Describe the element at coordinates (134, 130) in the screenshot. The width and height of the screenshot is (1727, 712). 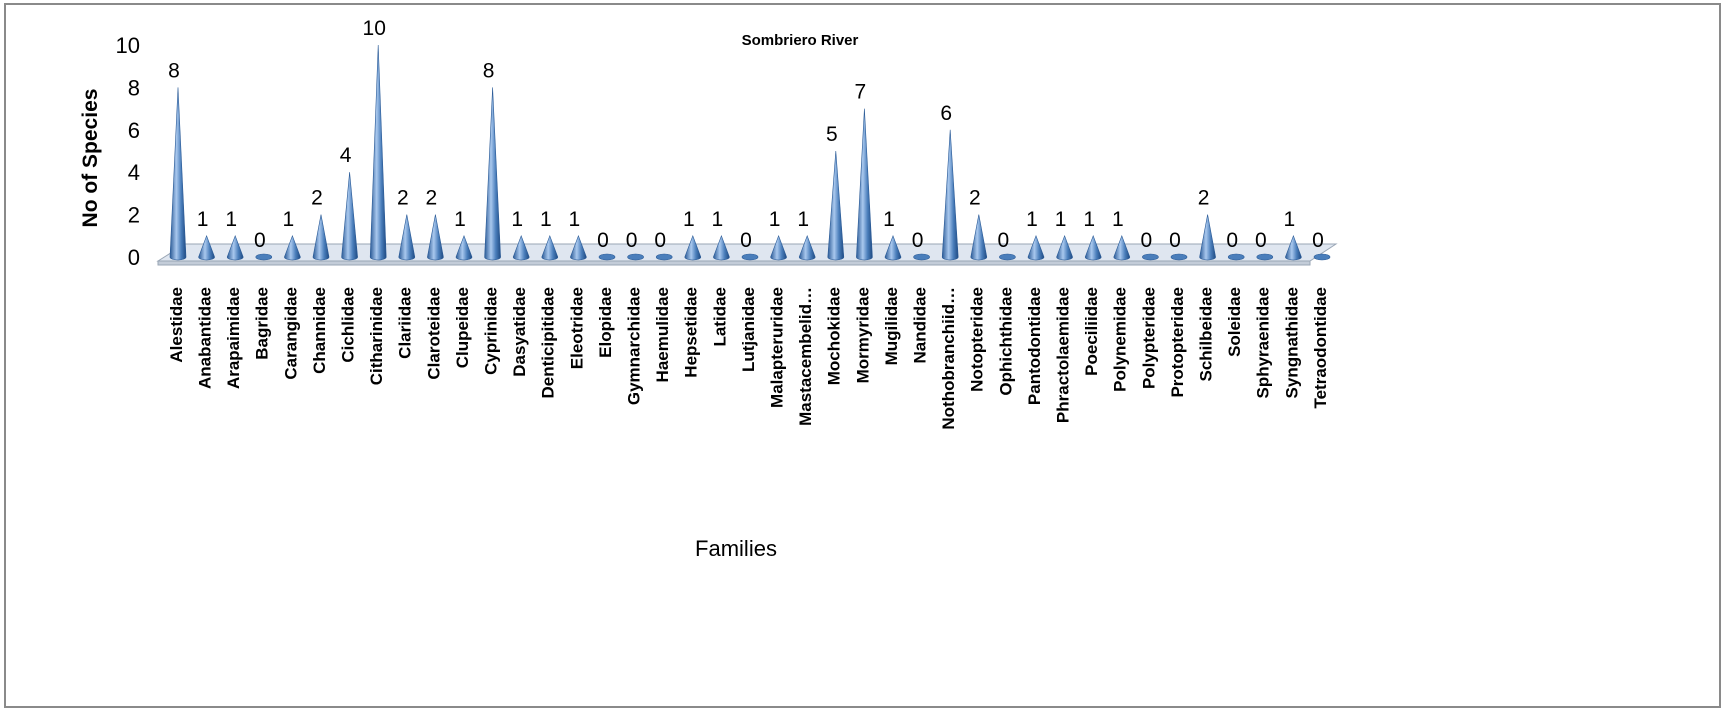
I see `y-tick-label: 6` at that location.